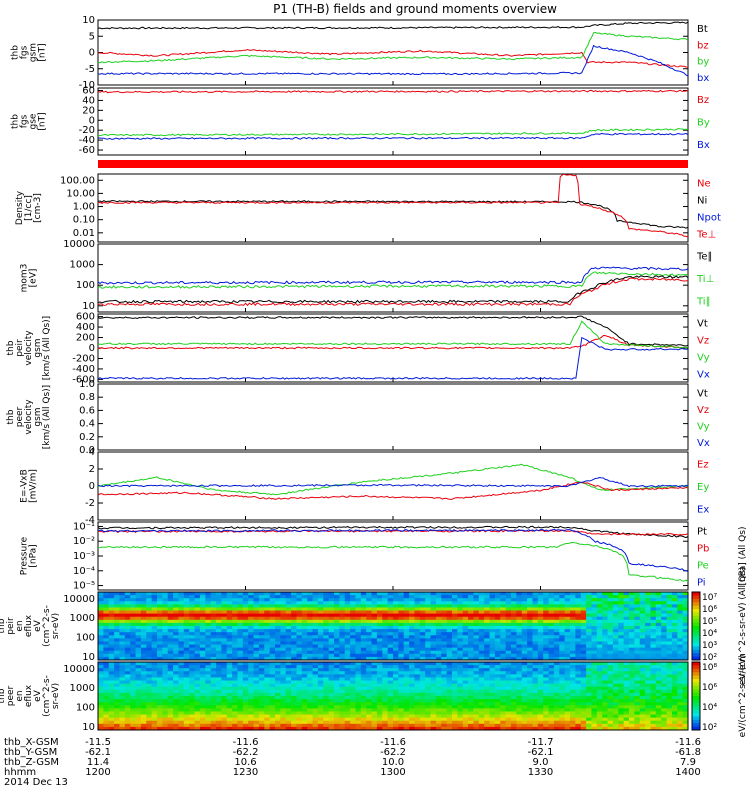  Describe the element at coordinates (11, 347) in the screenshot. I see `ylabel-line: thb` at that location.